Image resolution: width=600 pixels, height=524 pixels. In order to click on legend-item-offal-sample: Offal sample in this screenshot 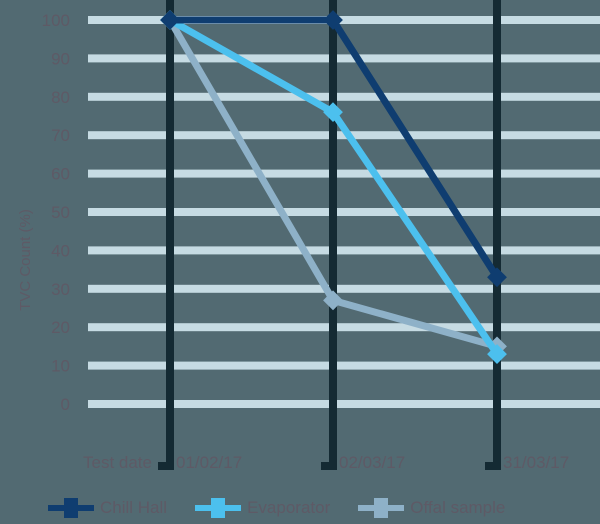, I will do `click(431, 508)`.